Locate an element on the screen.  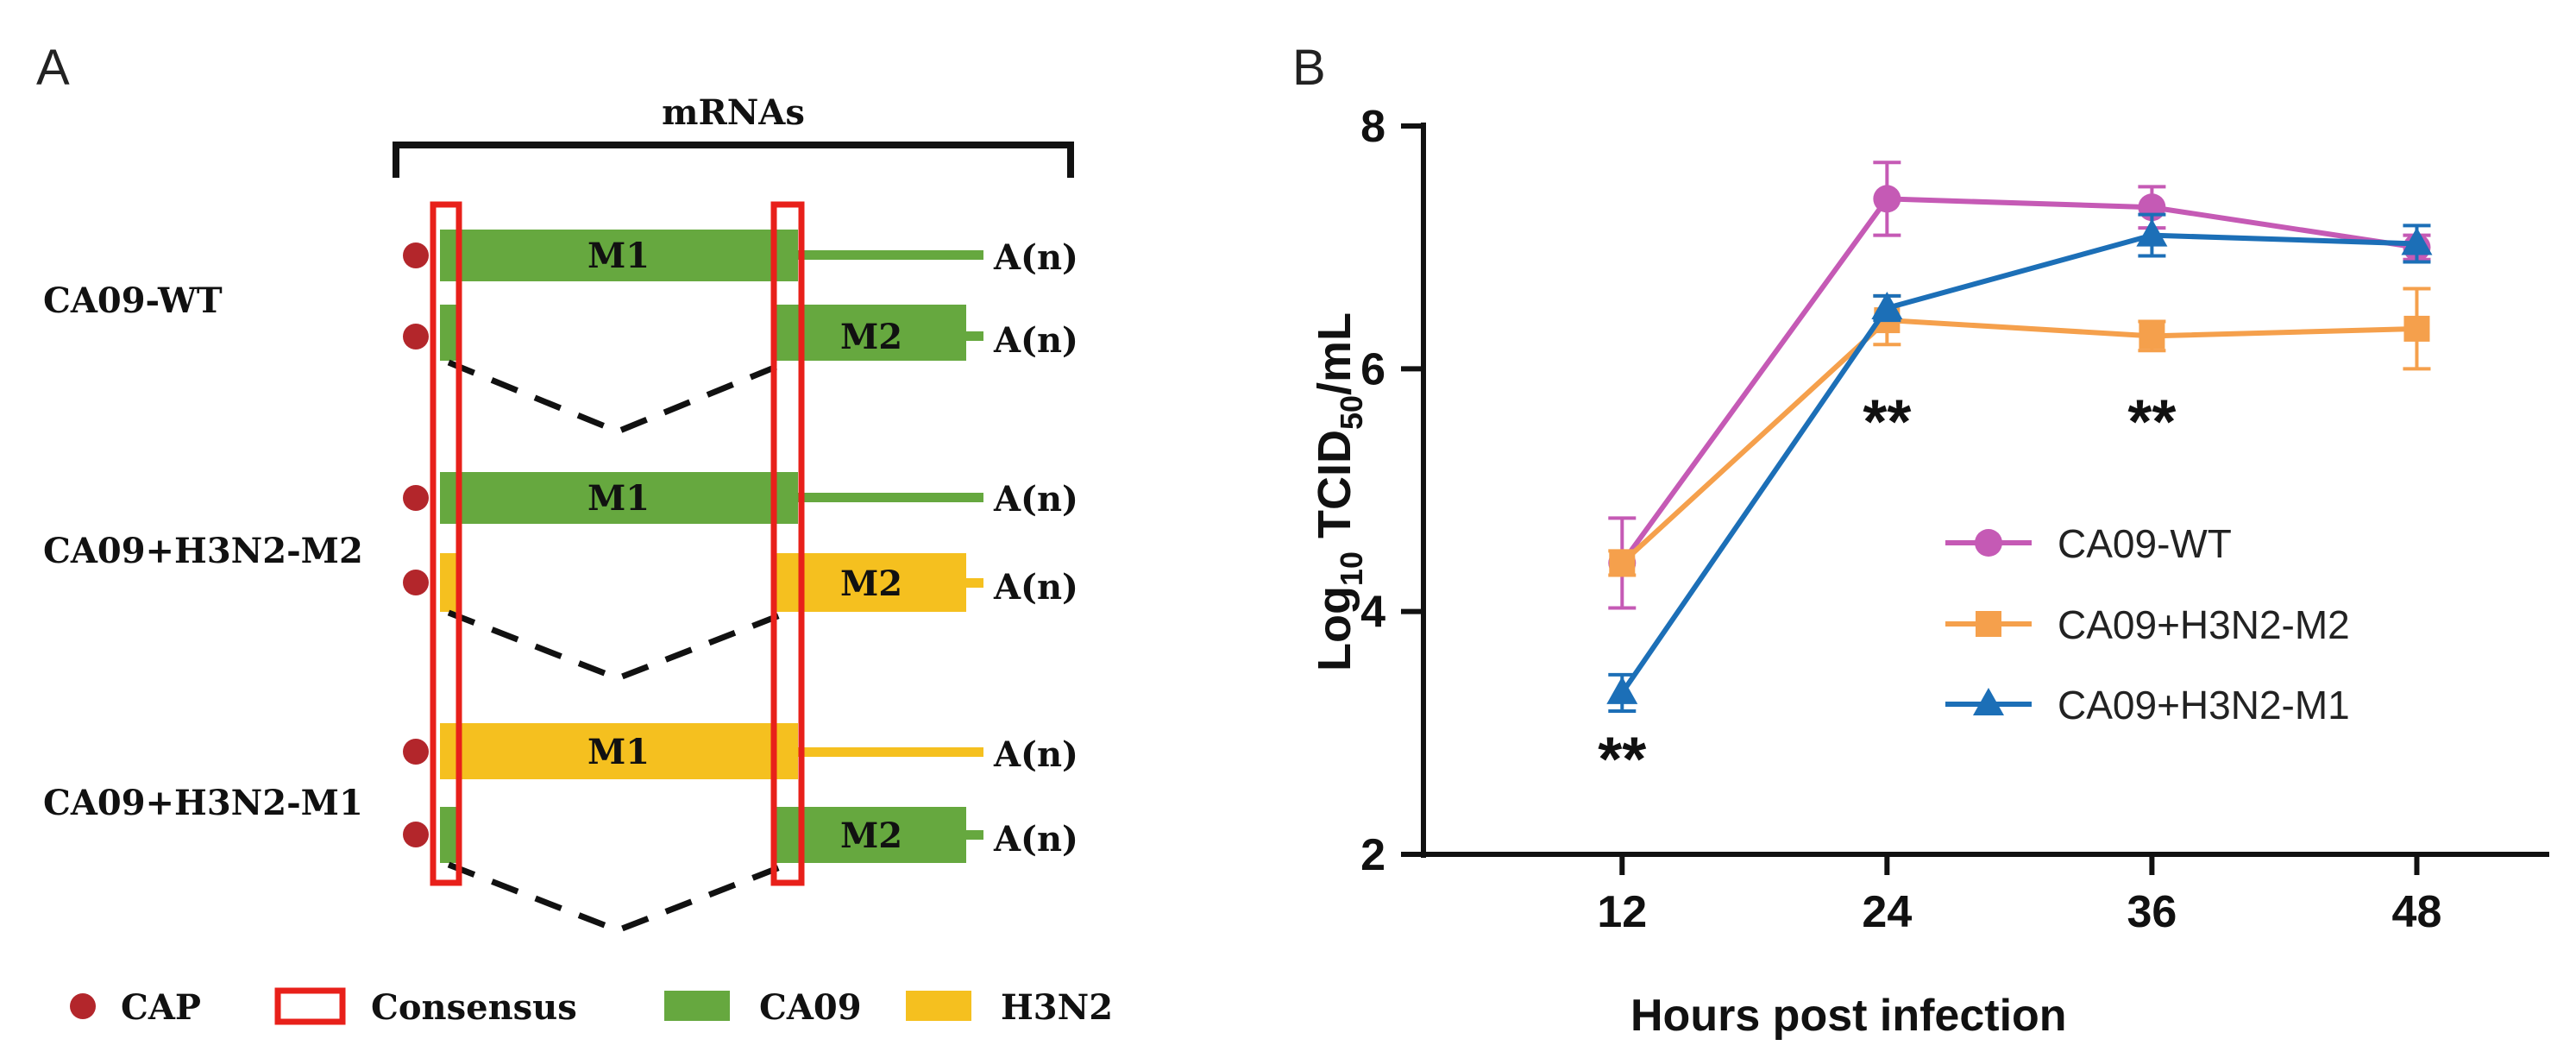
legend-label-ca09-wt: CA09-WT is located at coordinates (2145, 543).